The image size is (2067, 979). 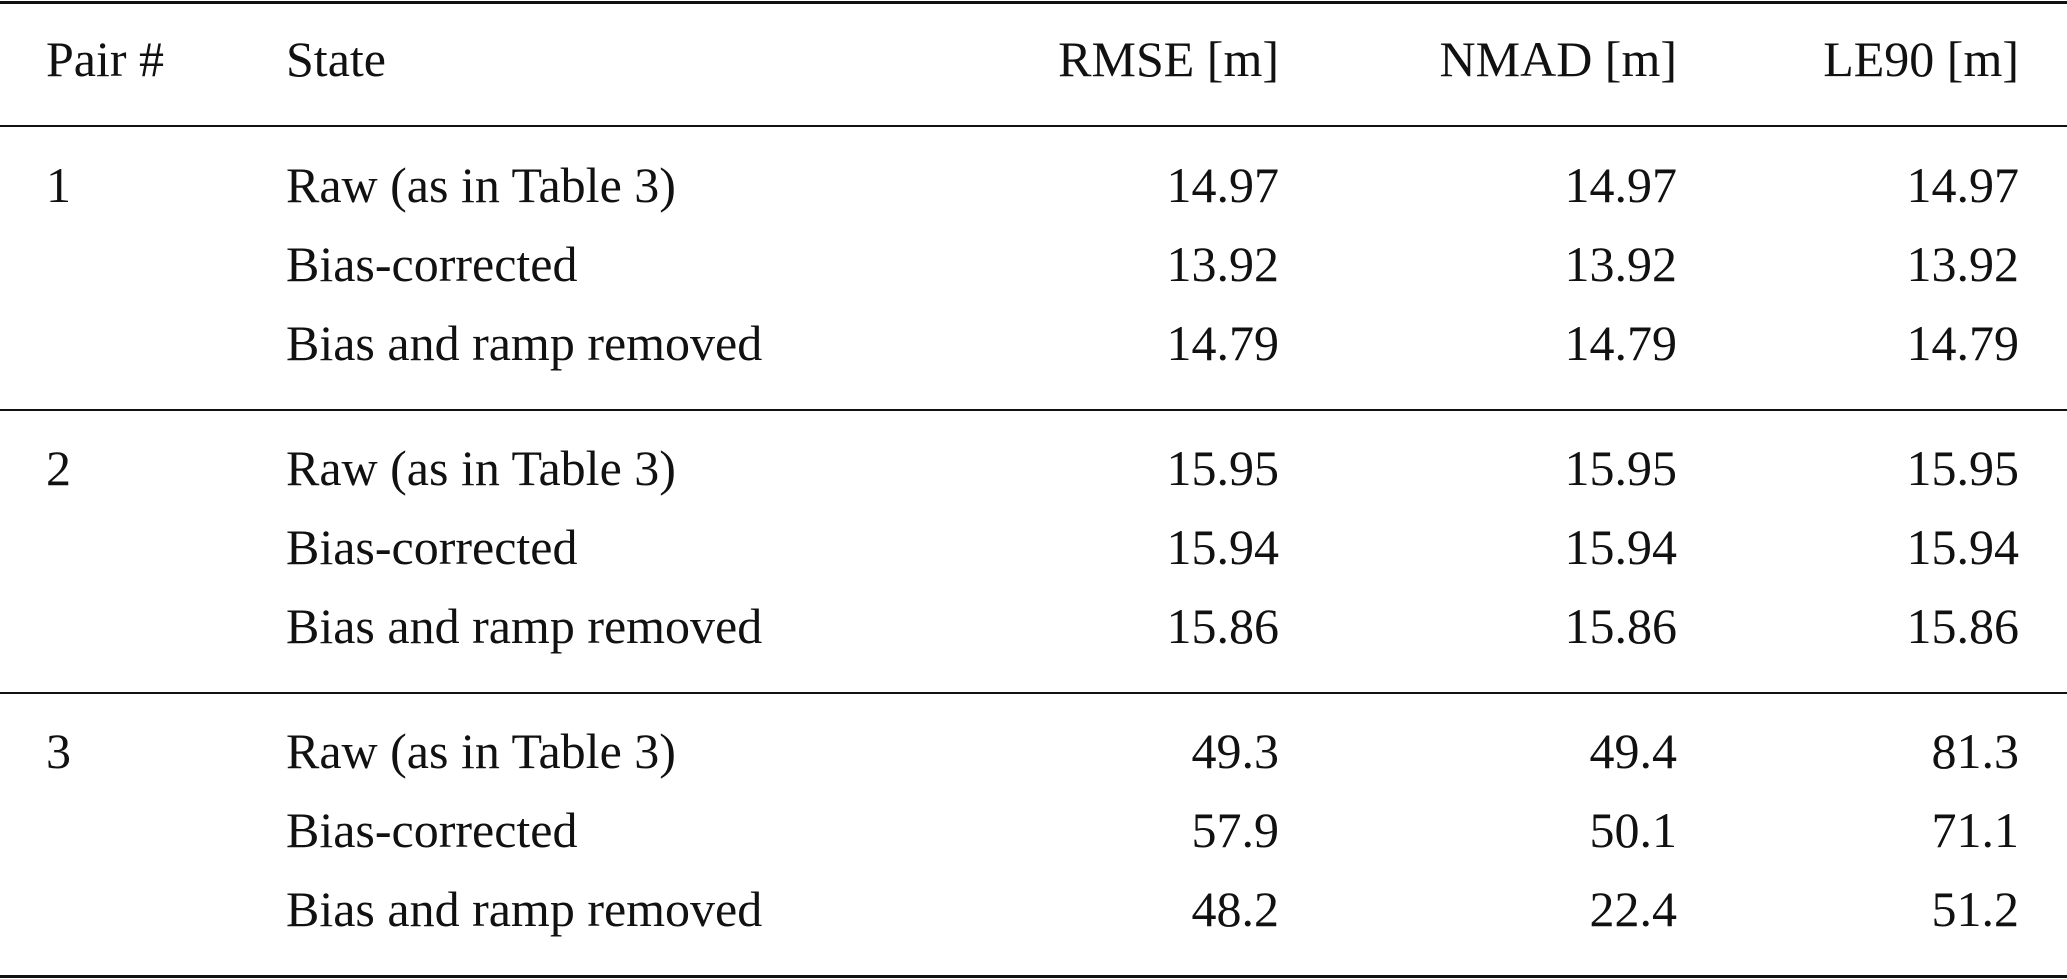 I want to click on pair-cell: 2, so click(x=58, y=468).